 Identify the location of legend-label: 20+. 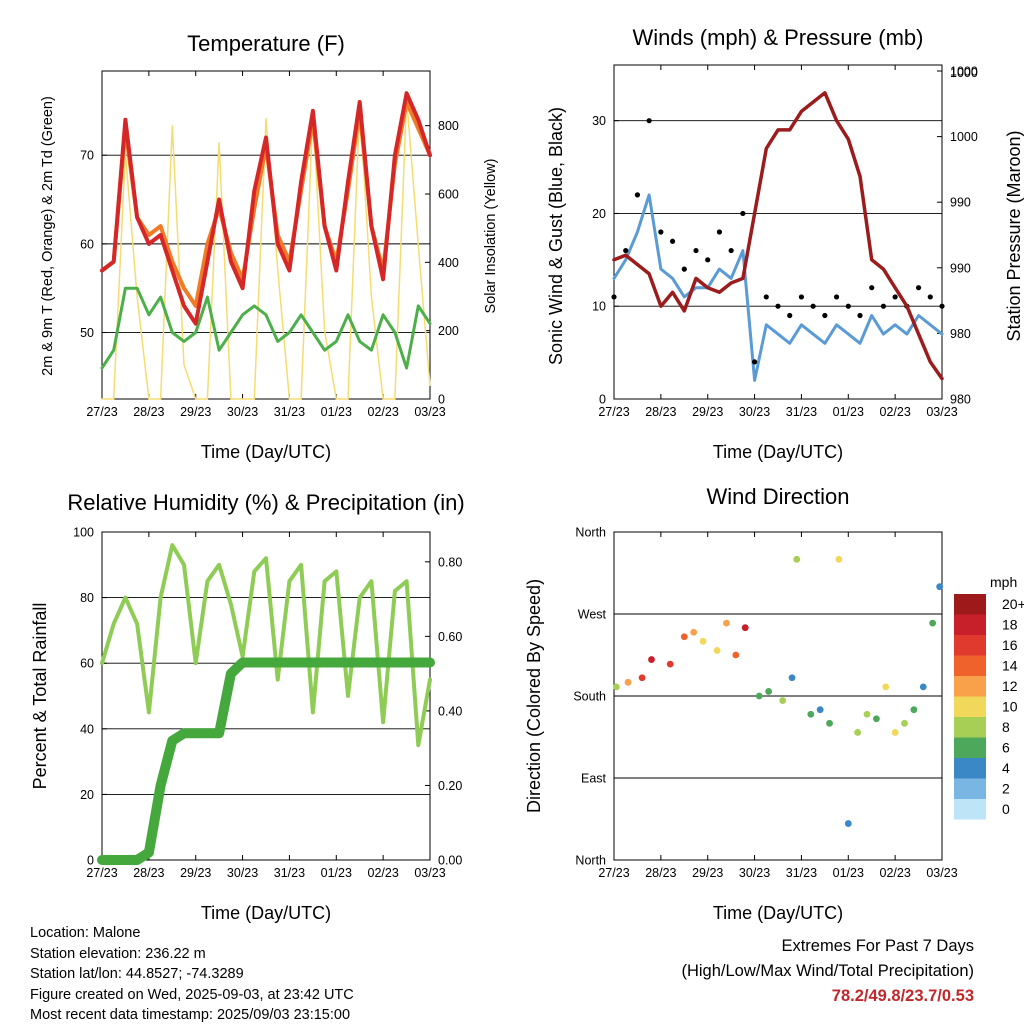
(1013, 604).